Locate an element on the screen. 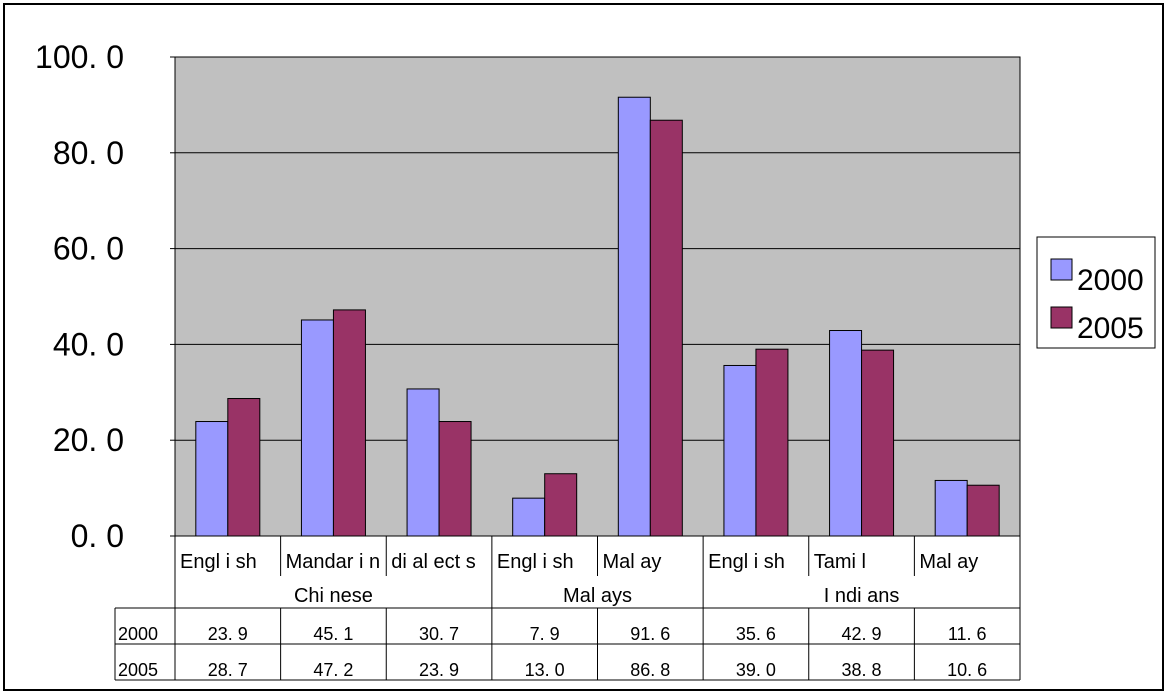 Image resolution: width=1169 pixels, height=695 pixels. table-cell: 7. 9 is located at coordinates (545, 634).